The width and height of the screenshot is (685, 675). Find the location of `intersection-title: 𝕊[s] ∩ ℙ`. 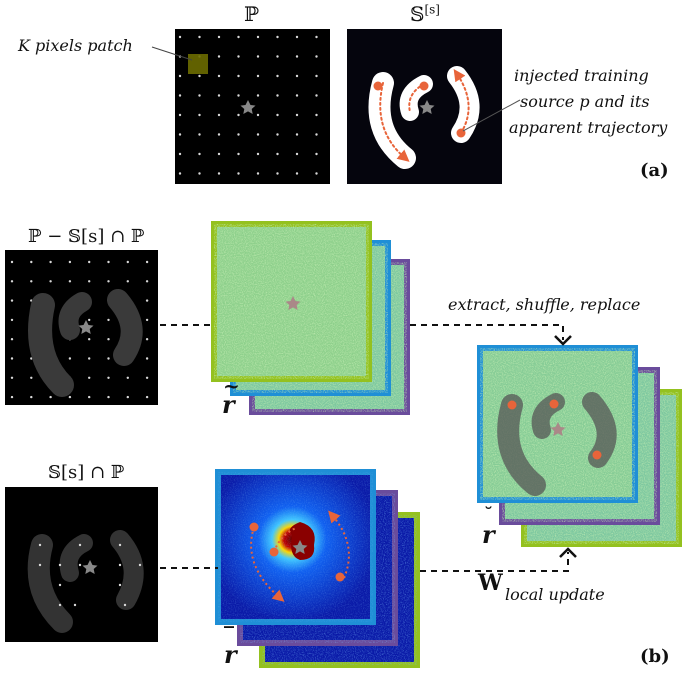

intersection-title: 𝕊[s] ∩ ℙ is located at coordinates (86, 472).